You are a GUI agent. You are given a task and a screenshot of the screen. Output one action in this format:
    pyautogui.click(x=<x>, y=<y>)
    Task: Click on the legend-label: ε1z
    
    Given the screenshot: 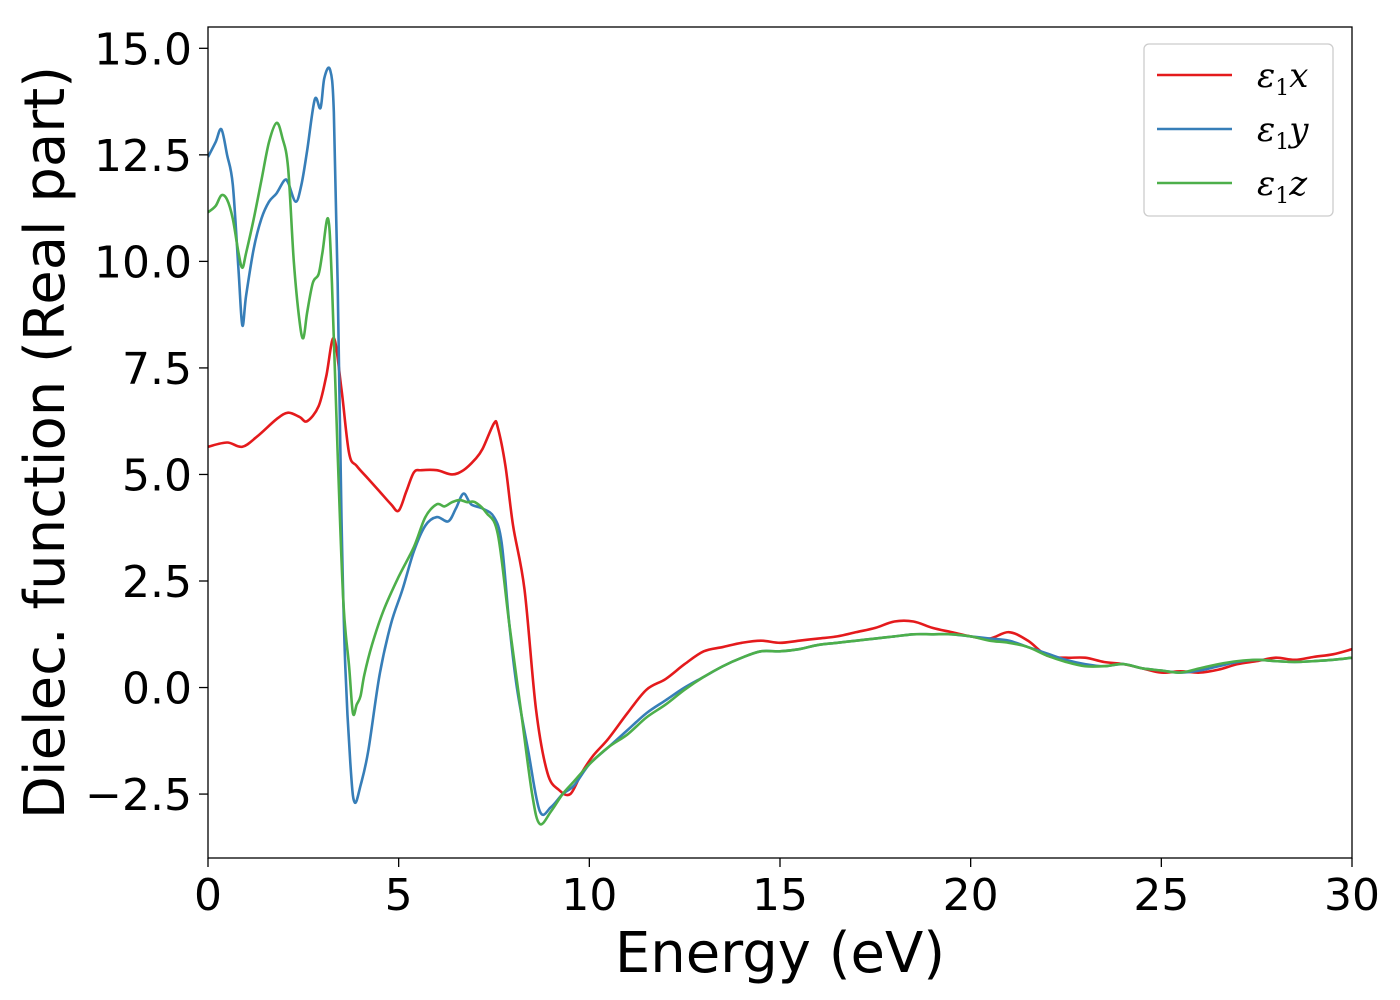 What is the action you would take?
    pyautogui.click(x=1282, y=186)
    